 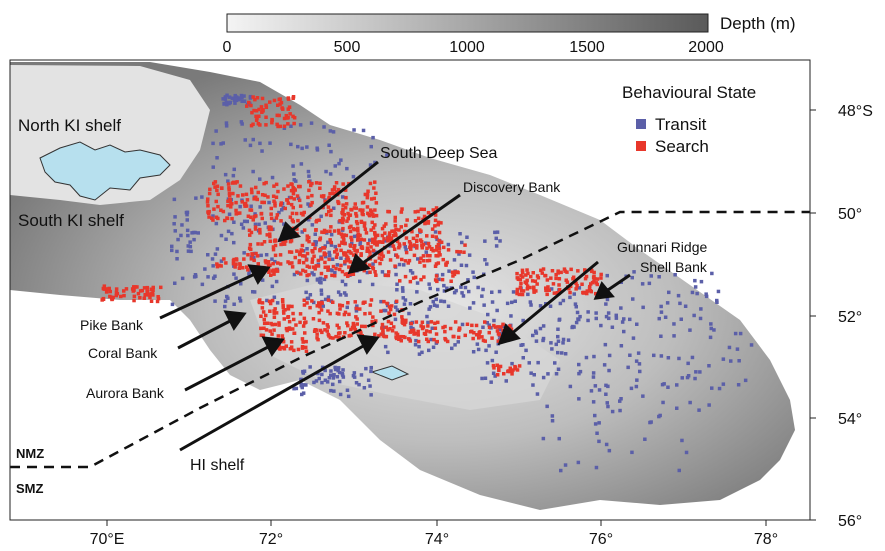 I want to click on label-nmz: NMZ, so click(x=30, y=453).